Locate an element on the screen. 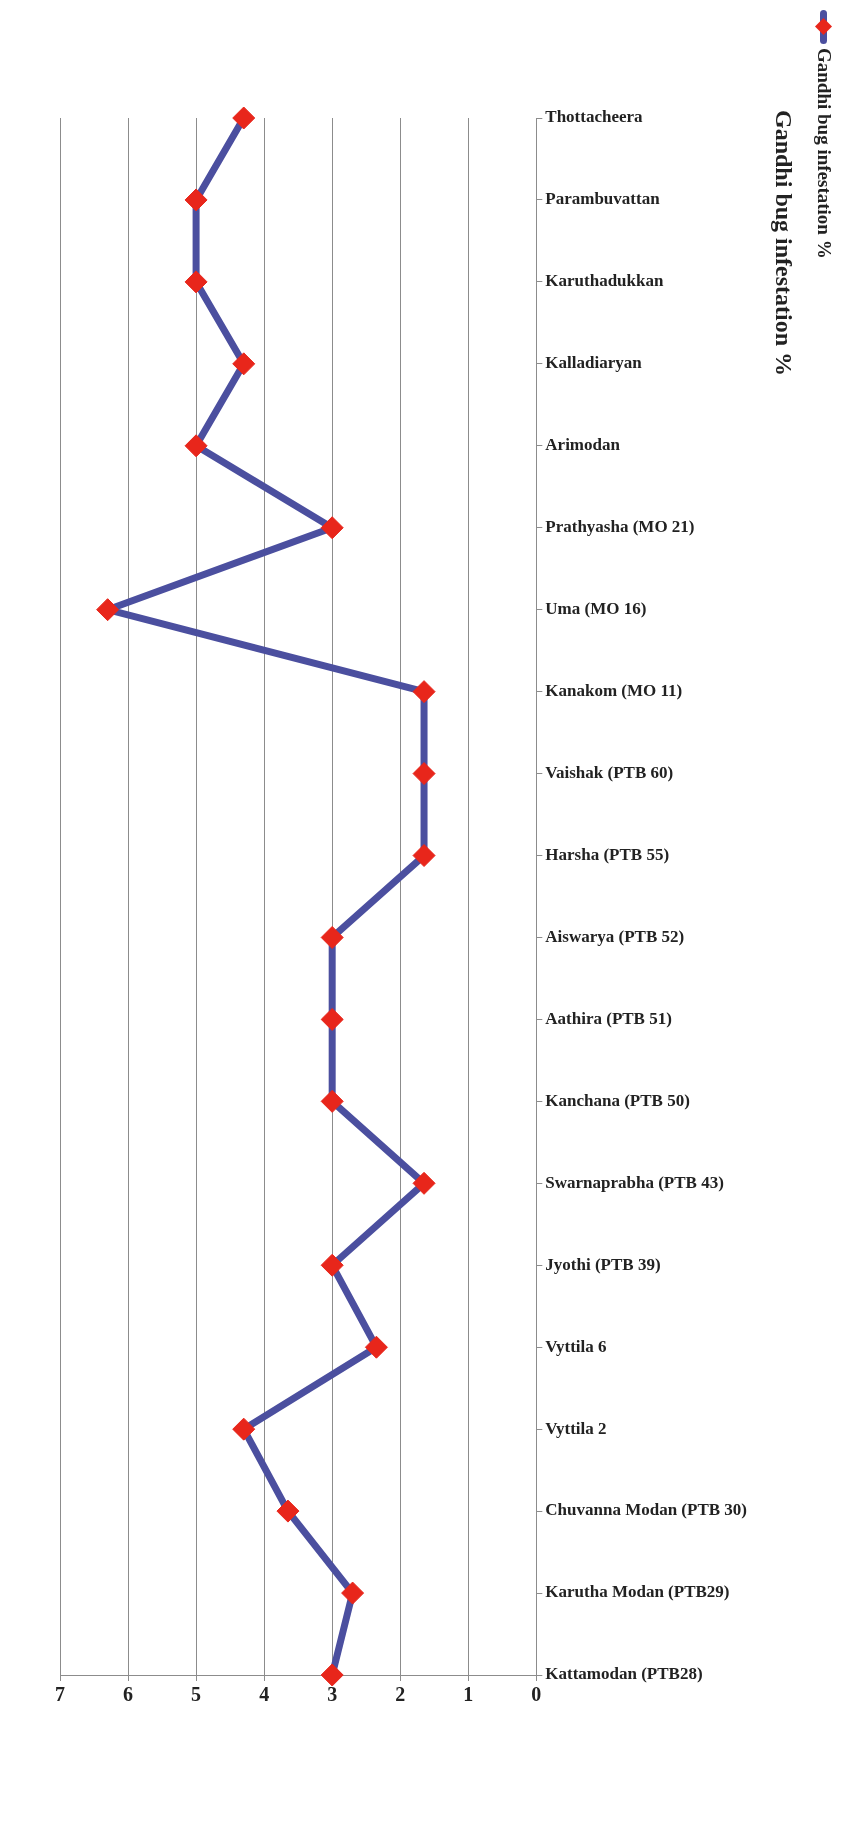  y-tick-label: Vaishak (PTB 60) is located at coordinates (609, 772).